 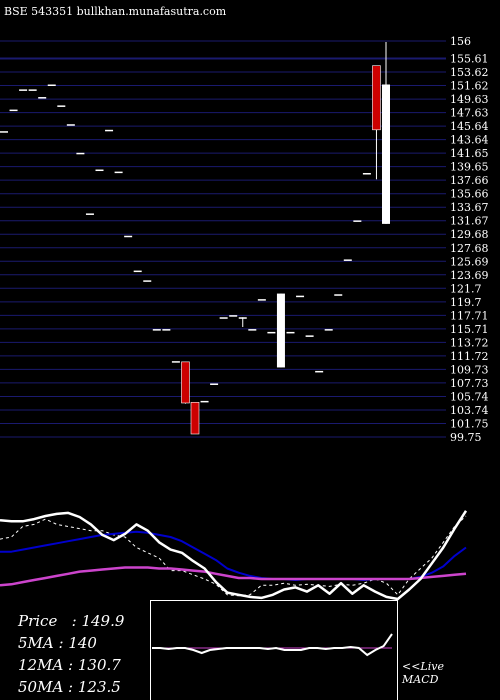 I want to click on price-tick-label: 129.68, so click(x=469, y=234).